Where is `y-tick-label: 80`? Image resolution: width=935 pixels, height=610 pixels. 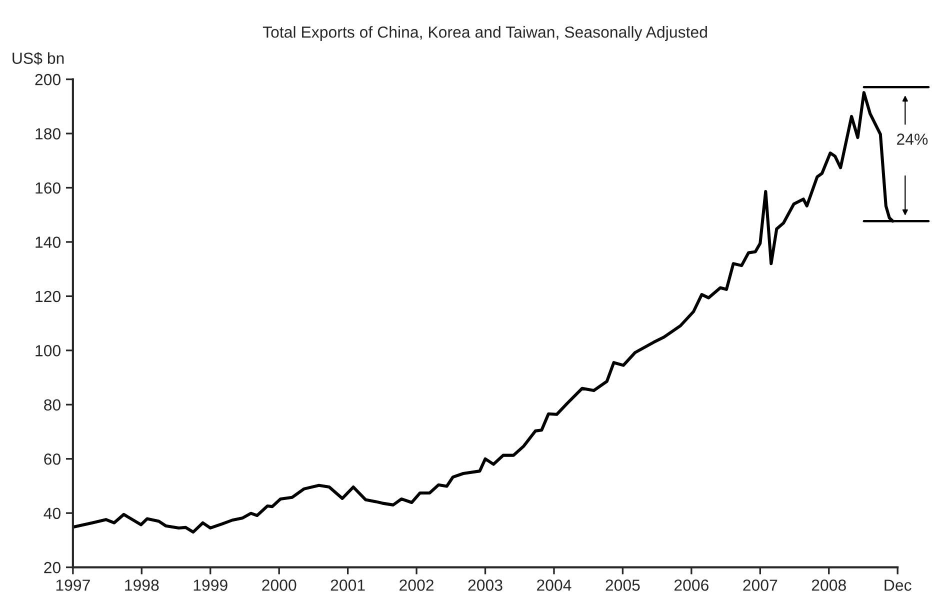 y-tick-label: 80 is located at coordinates (52, 405).